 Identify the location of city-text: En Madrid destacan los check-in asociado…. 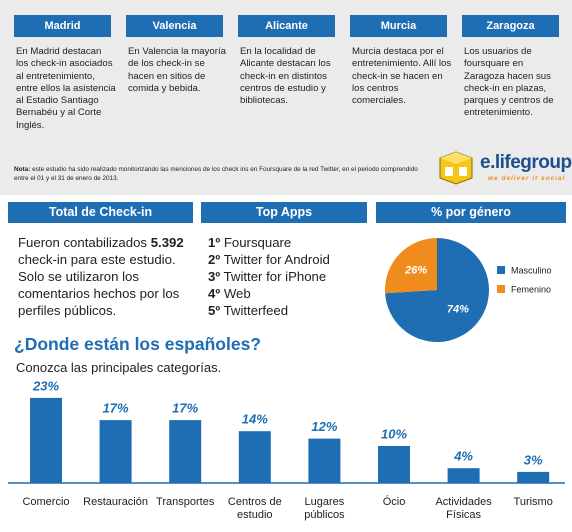
(66, 88).